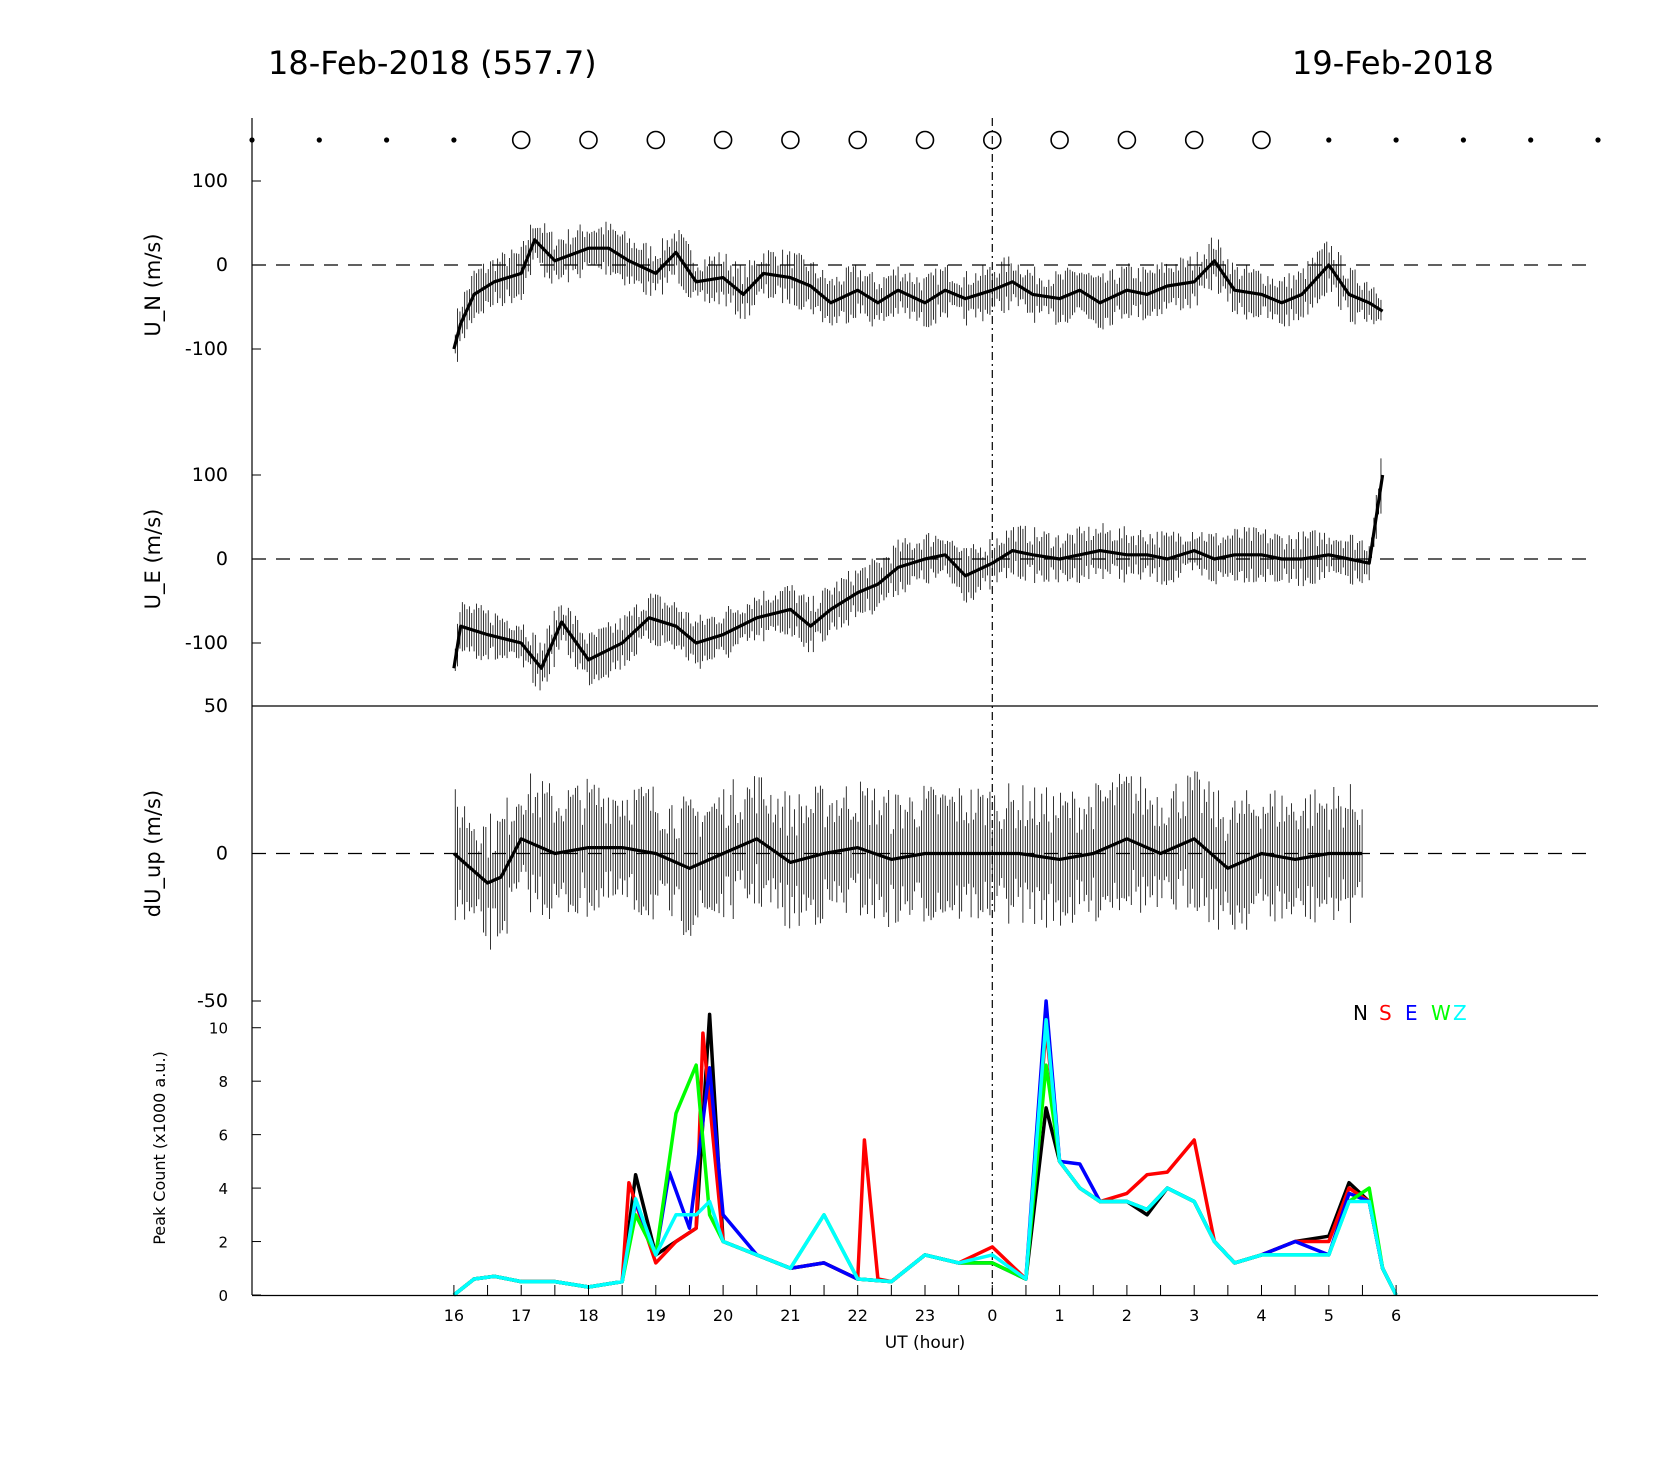 Image resolution: width=1667 pixels, height=1458 pixels. I want to click on y-axis-label: U_N (m/s), so click(153, 284).